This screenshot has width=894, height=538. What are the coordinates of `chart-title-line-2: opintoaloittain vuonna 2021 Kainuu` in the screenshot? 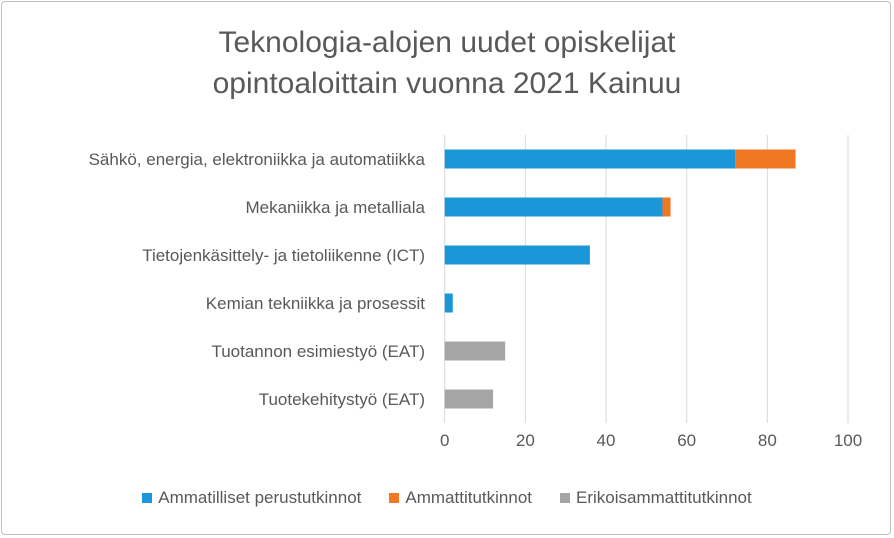 It's located at (447, 83).